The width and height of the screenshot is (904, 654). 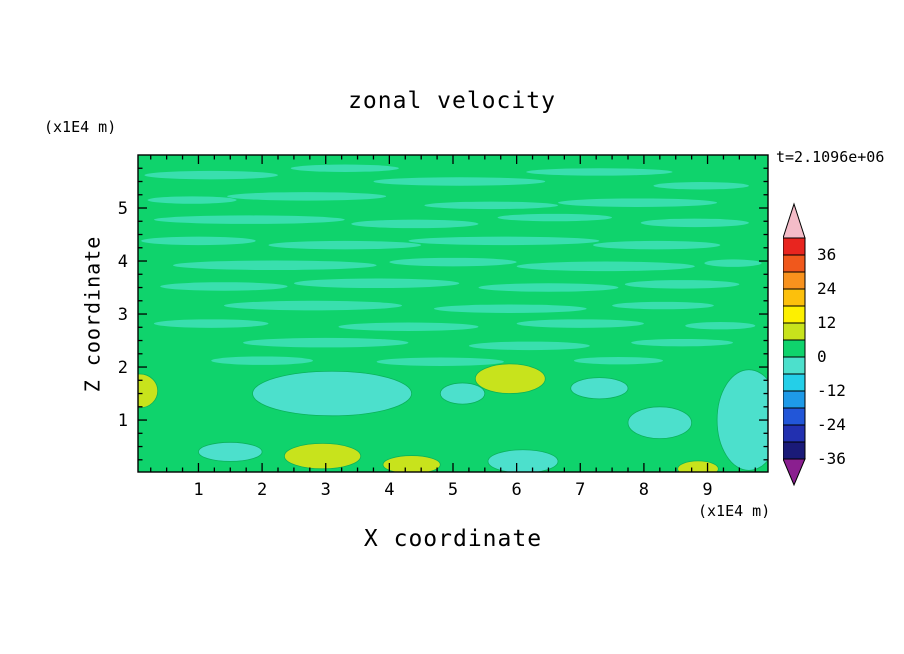 I want to click on colorbar-tick-label: 24, so click(x=826, y=288).